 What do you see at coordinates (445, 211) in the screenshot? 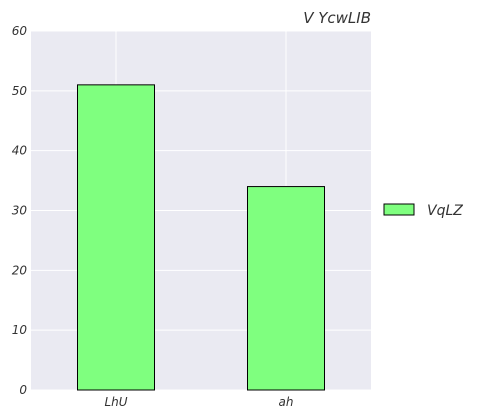
I see `legend-label: VqLZ` at bounding box center [445, 211].